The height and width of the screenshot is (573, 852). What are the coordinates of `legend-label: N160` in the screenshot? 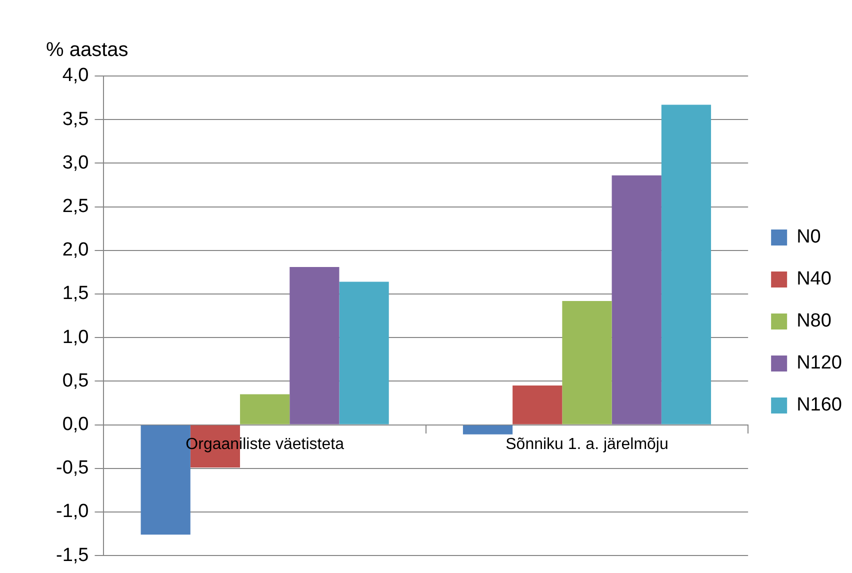 It's located at (819, 405).